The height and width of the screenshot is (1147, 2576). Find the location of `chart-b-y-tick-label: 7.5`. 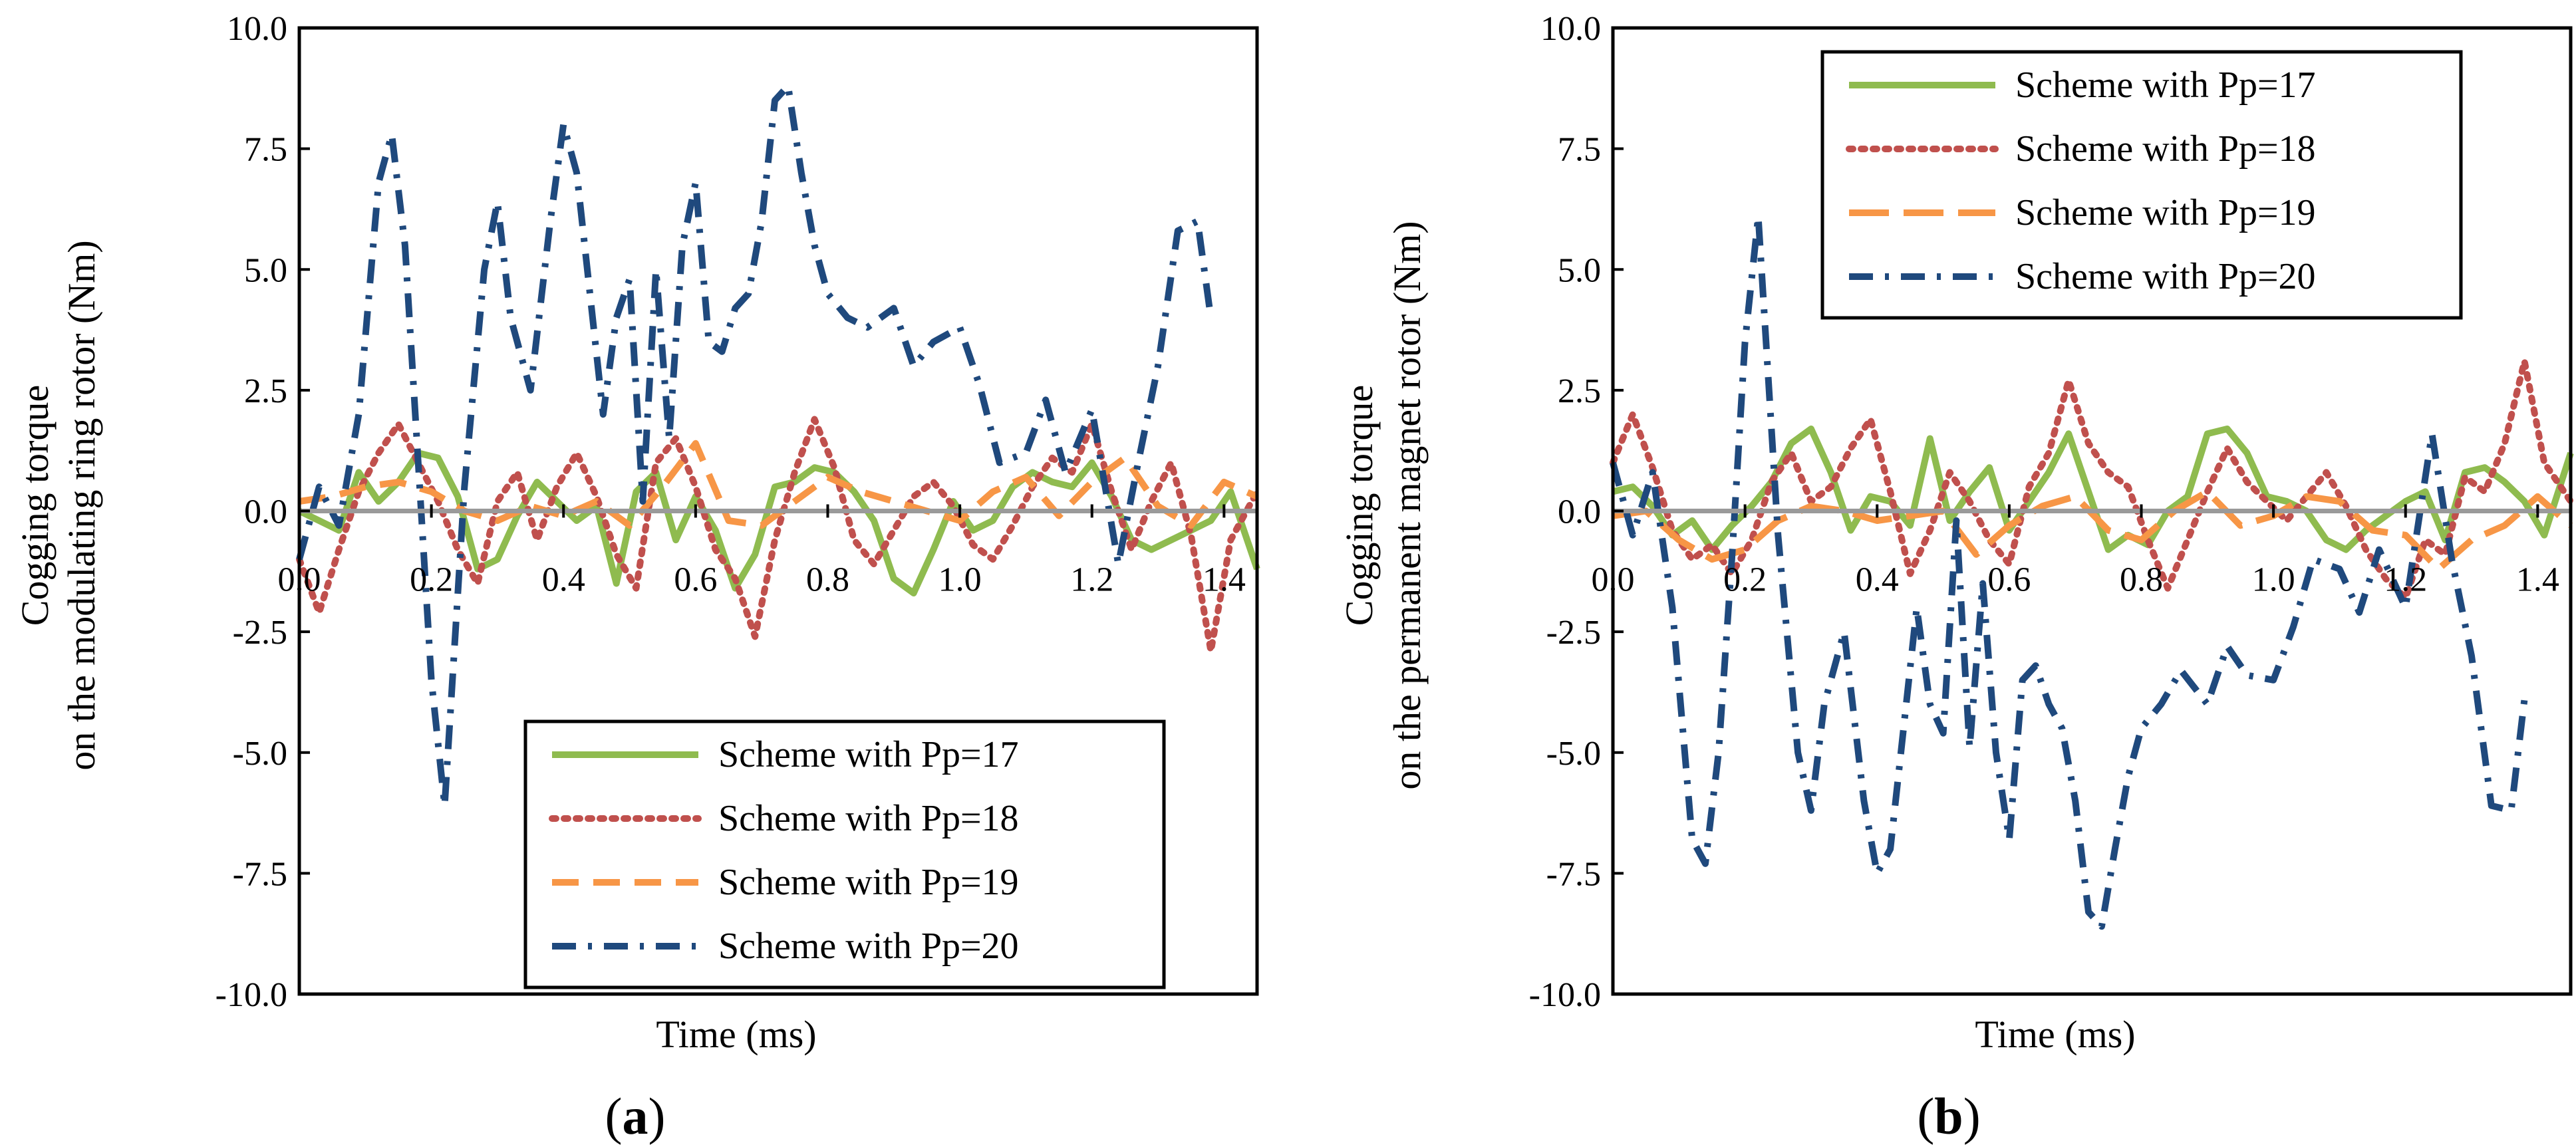

chart-b-y-tick-label: 7.5 is located at coordinates (1579, 150).